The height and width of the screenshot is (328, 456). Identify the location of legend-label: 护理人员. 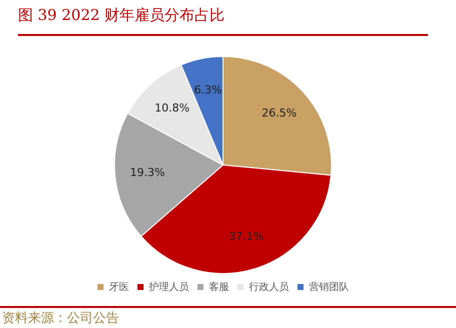
(168, 286).